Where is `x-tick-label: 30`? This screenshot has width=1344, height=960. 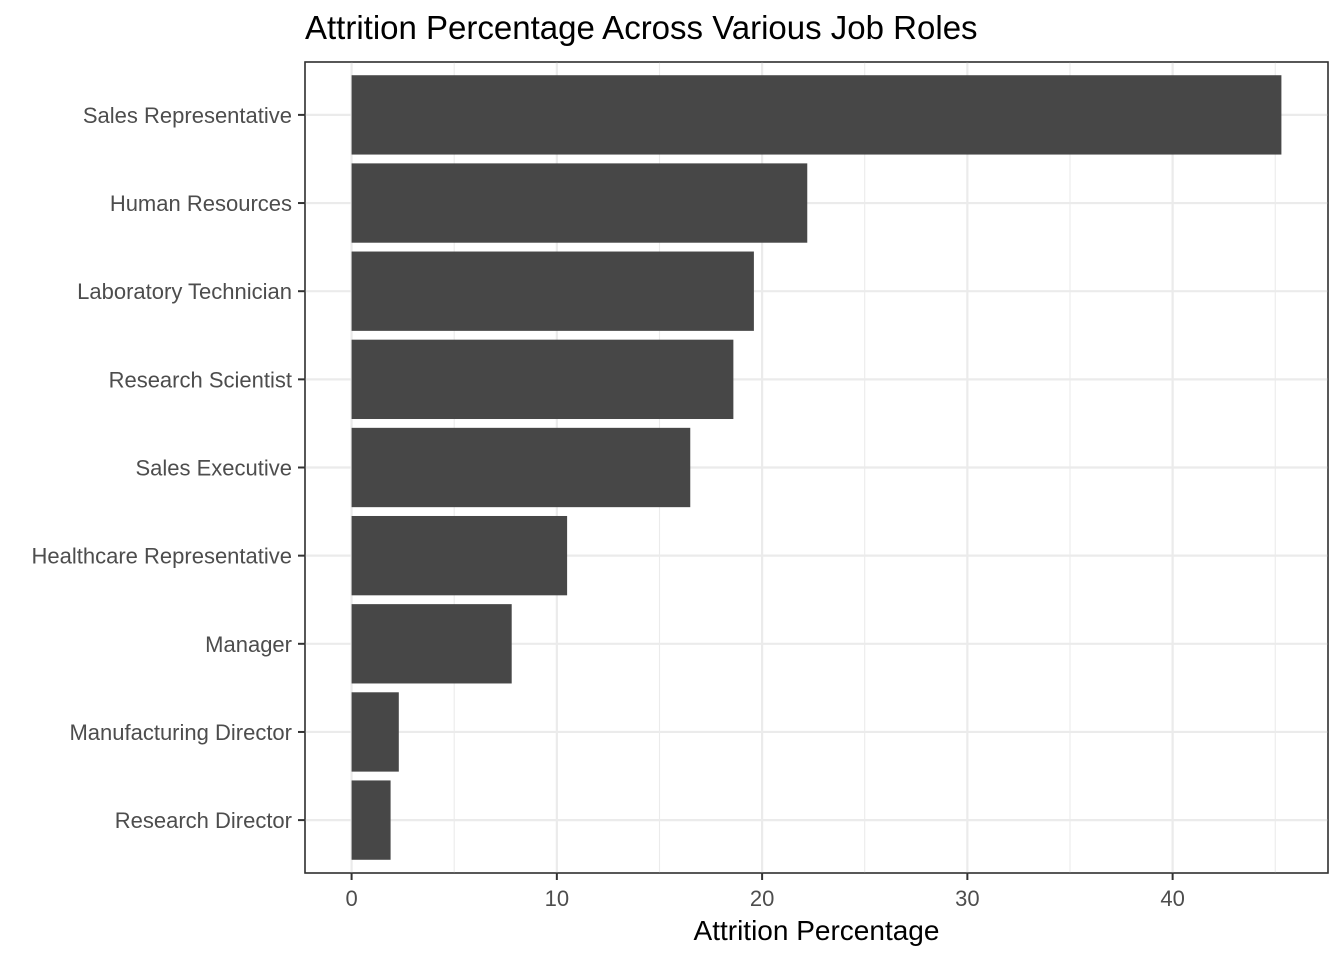 x-tick-label: 30 is located at coordinates (967, 898).